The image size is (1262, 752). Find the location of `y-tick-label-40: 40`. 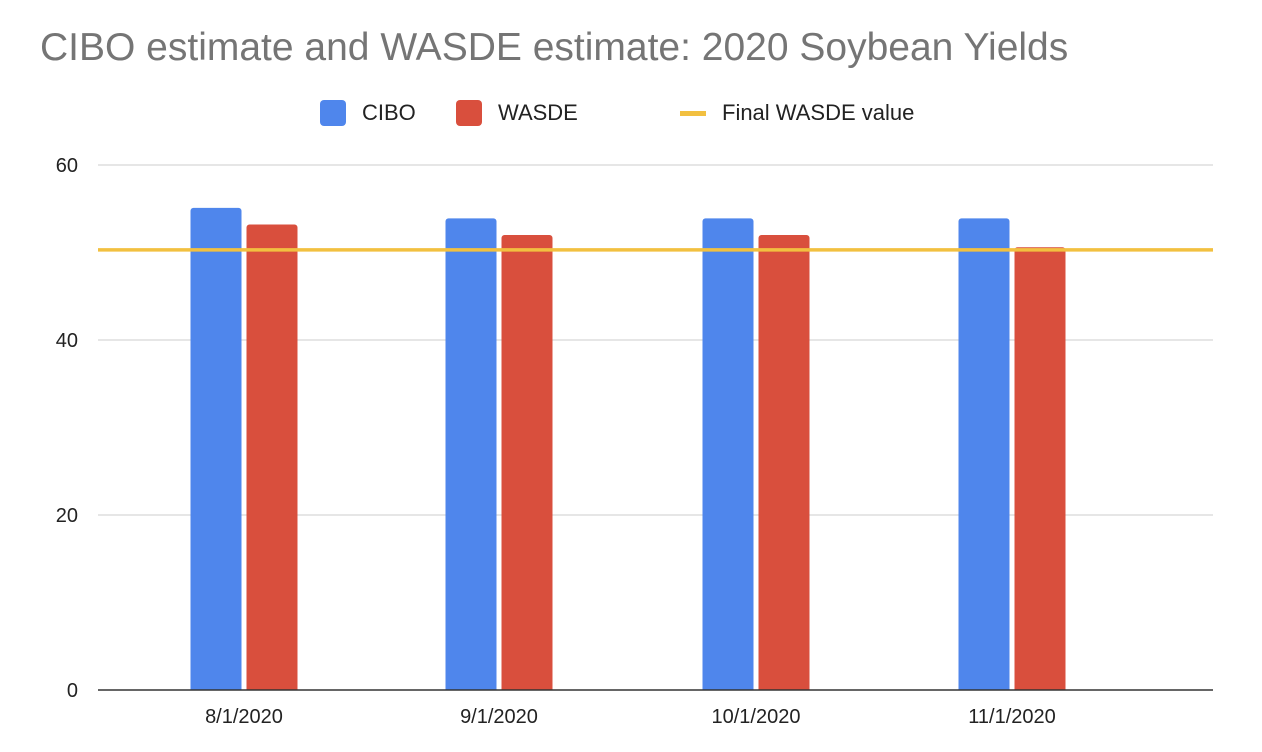

y-tick-label-40: 40 is located at coordinates (67, 341).